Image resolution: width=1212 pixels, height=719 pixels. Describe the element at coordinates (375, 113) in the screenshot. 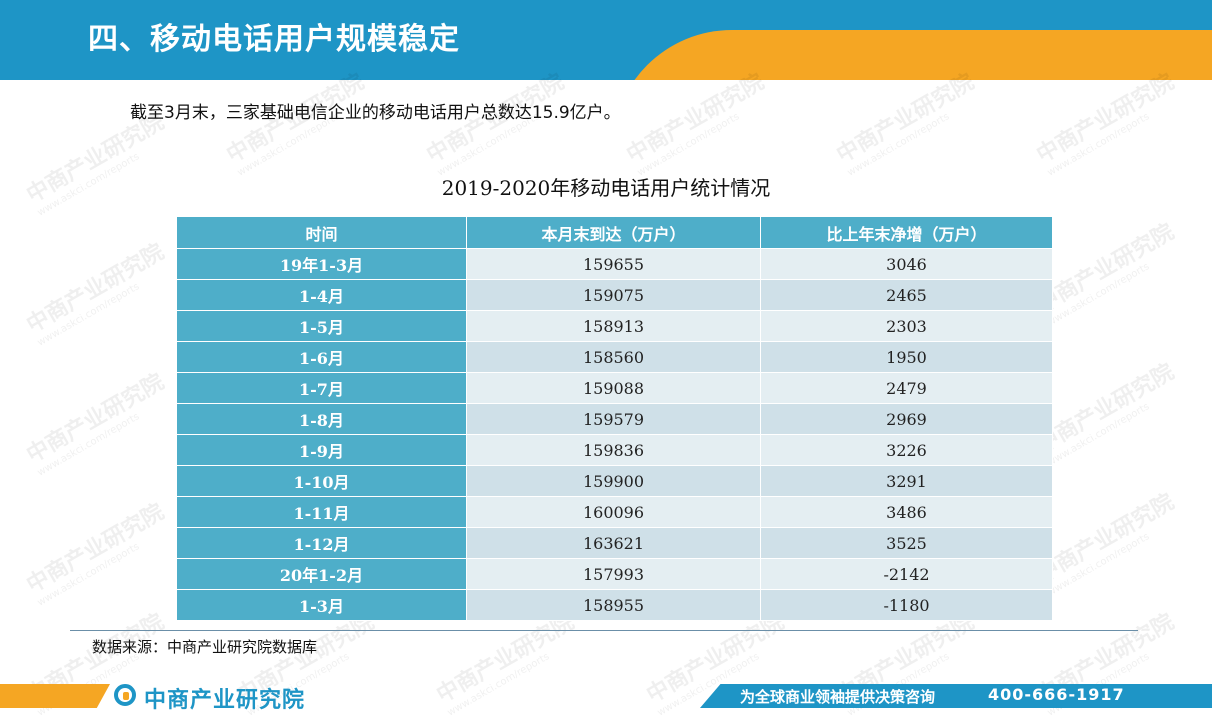

I see `summary-text: 截至3月末，三家基础电信企业的移动电话用户总数达15.9亿户。` at that location.